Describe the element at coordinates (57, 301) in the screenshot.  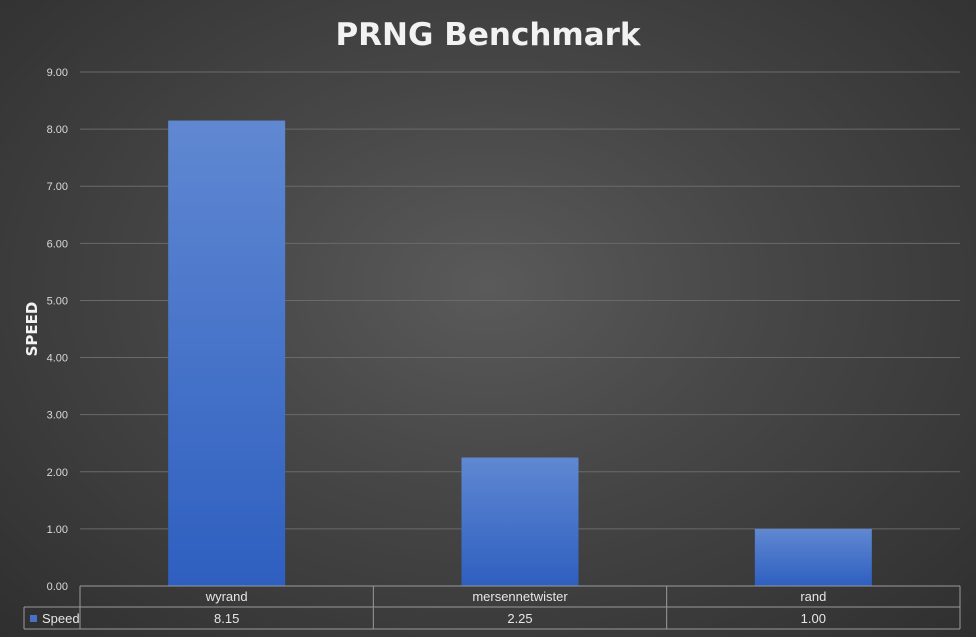
I see `y-tick-label: 5.00` at that location.